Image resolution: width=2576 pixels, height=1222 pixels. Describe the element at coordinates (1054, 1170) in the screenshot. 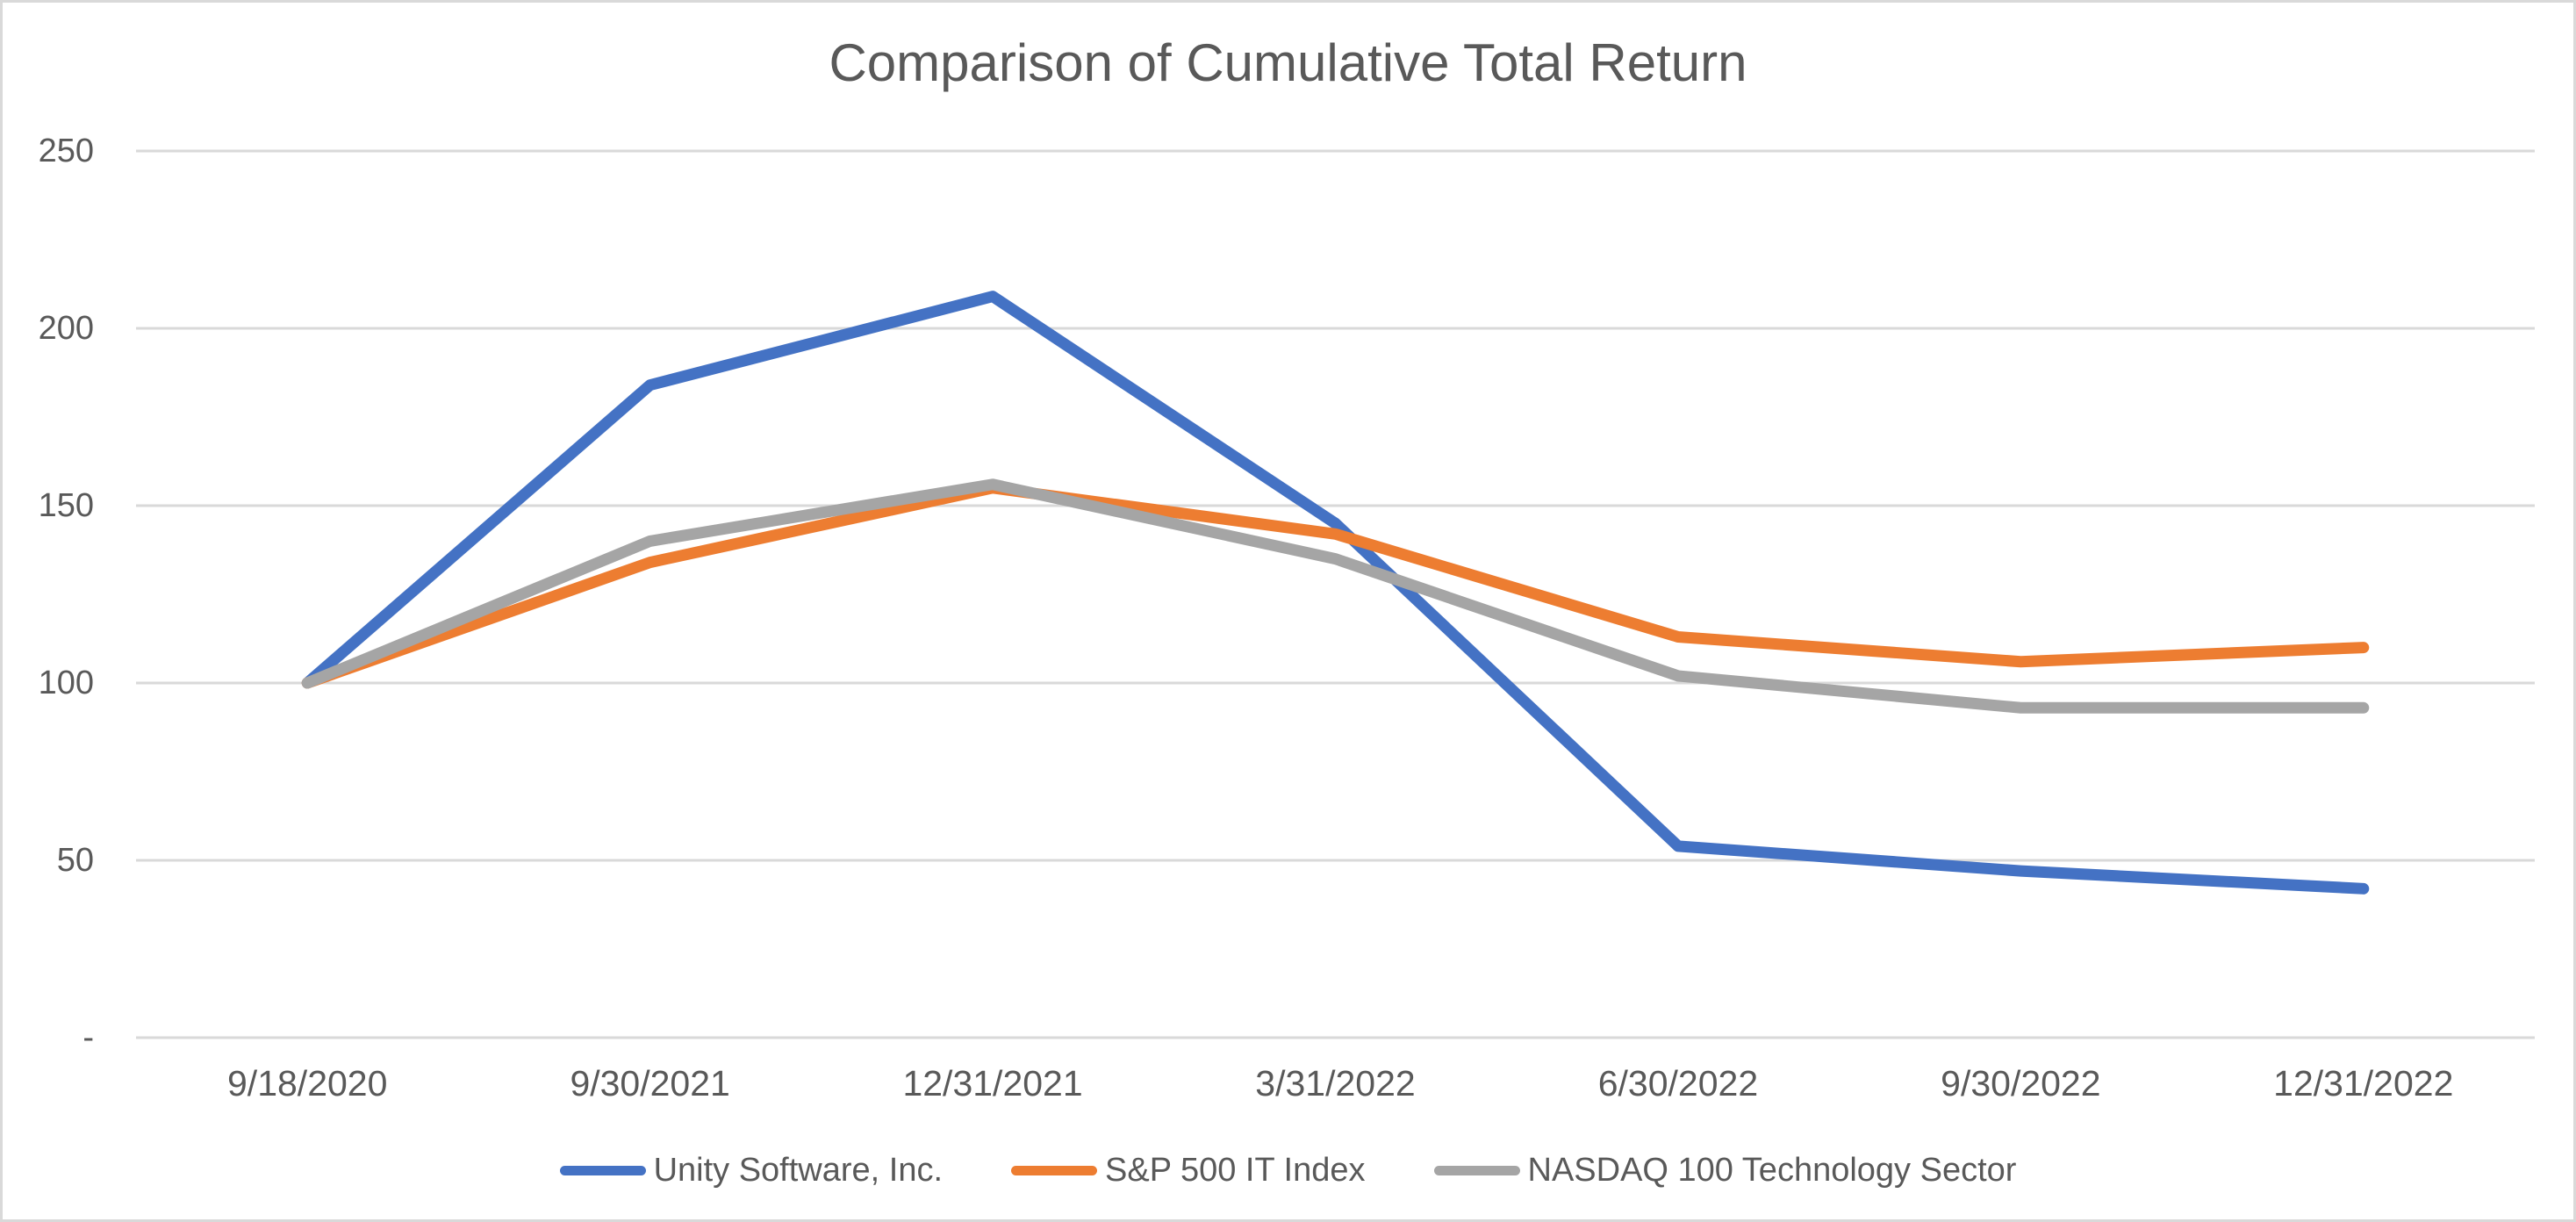

I see `legend-swatch-s-p-500-it-index` at that location.